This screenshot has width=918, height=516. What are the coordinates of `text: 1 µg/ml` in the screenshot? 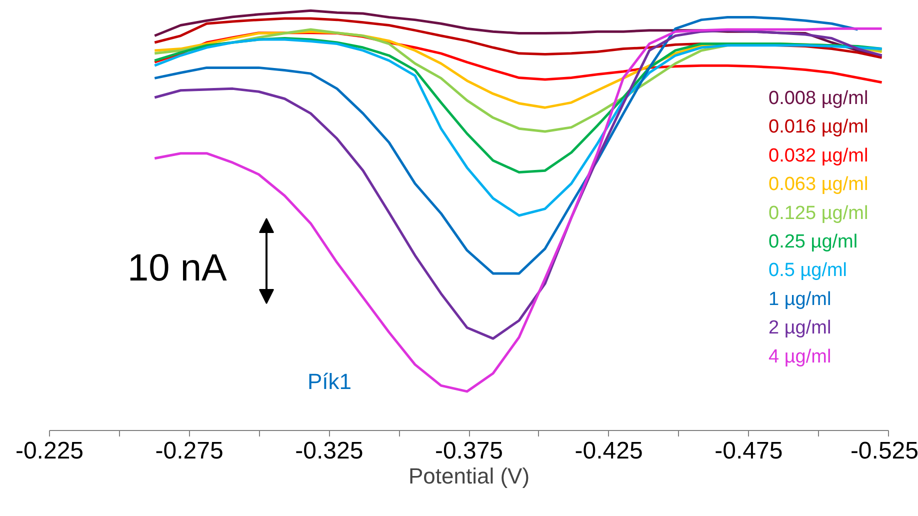 It's located at (800, 299).